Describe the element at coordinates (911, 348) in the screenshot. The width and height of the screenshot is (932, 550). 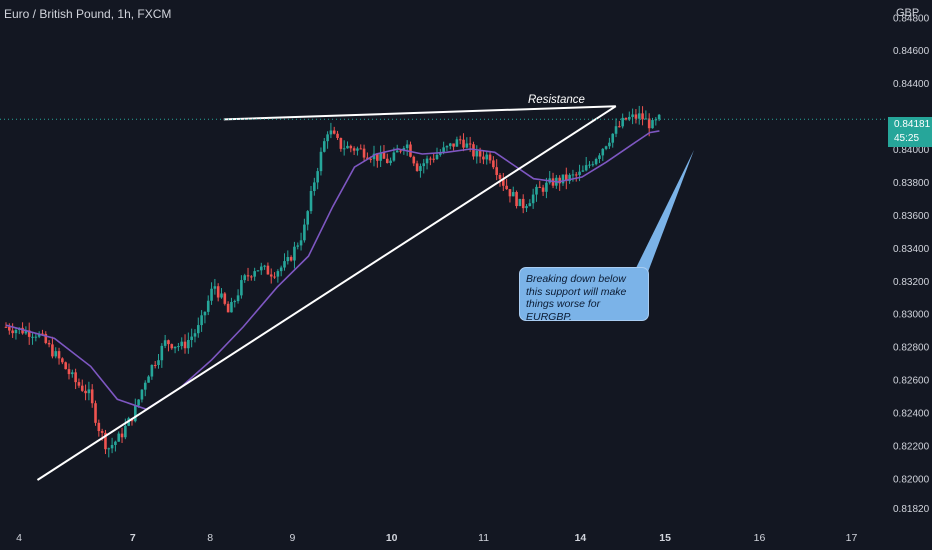
I see `price-tick-label: 0.82800` at that location.